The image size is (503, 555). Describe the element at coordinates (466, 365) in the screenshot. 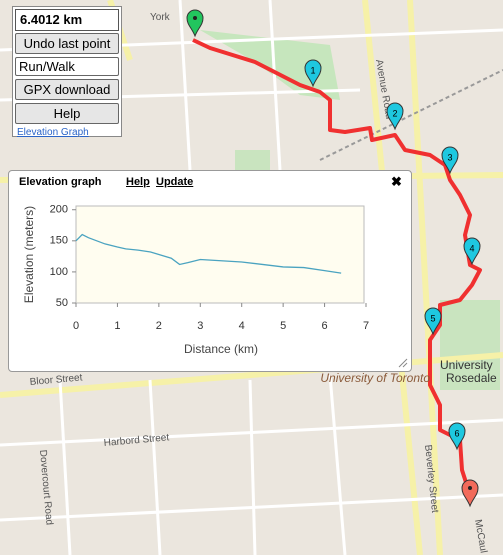

I see `map-label: University` at that location.